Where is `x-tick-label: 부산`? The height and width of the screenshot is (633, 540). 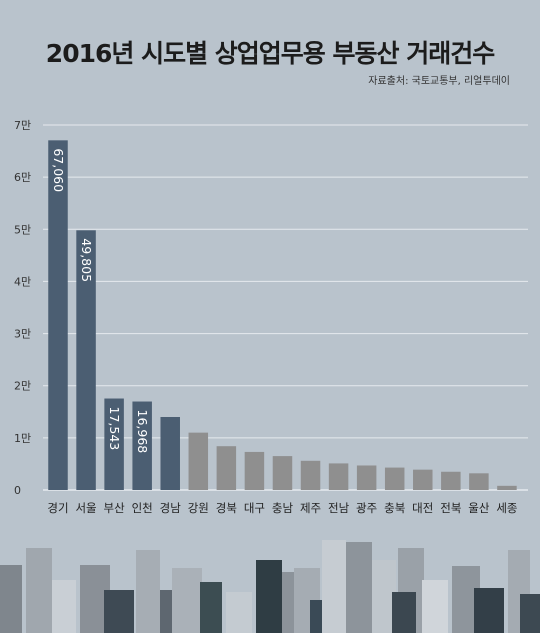
x-tick-label: 부산 is located at coordinates (115, 508).